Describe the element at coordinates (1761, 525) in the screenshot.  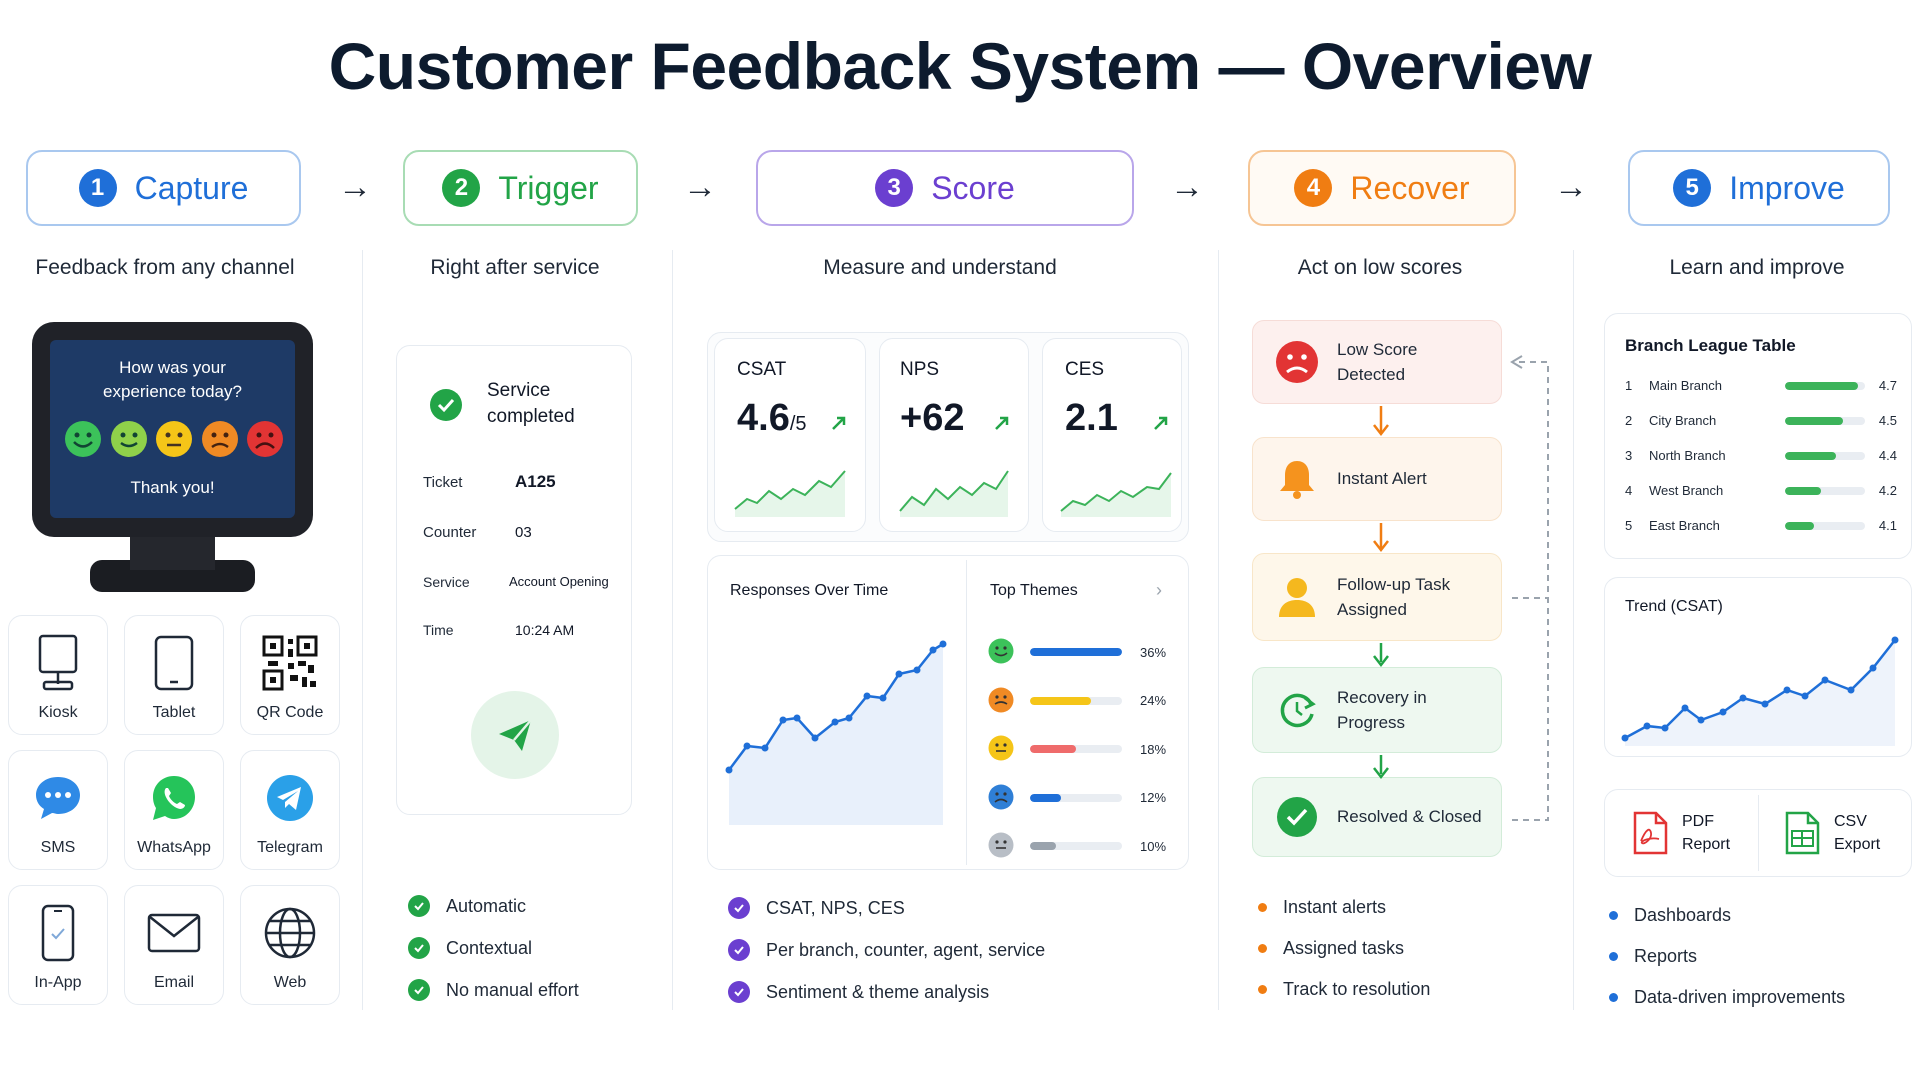
I see `league-row: 5 East Branch 4.1` at that location.